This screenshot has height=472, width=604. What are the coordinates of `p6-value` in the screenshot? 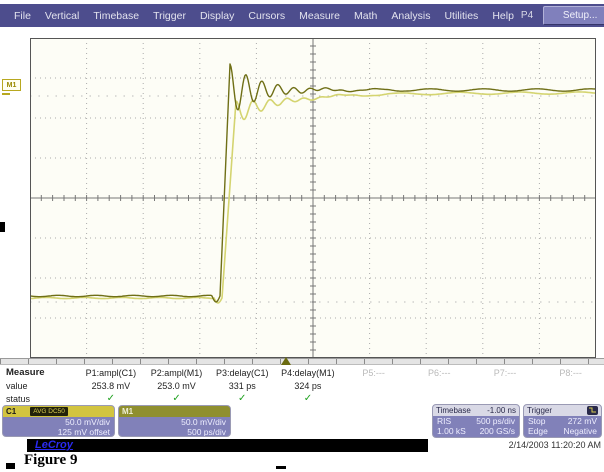 It's located at (439, 386).